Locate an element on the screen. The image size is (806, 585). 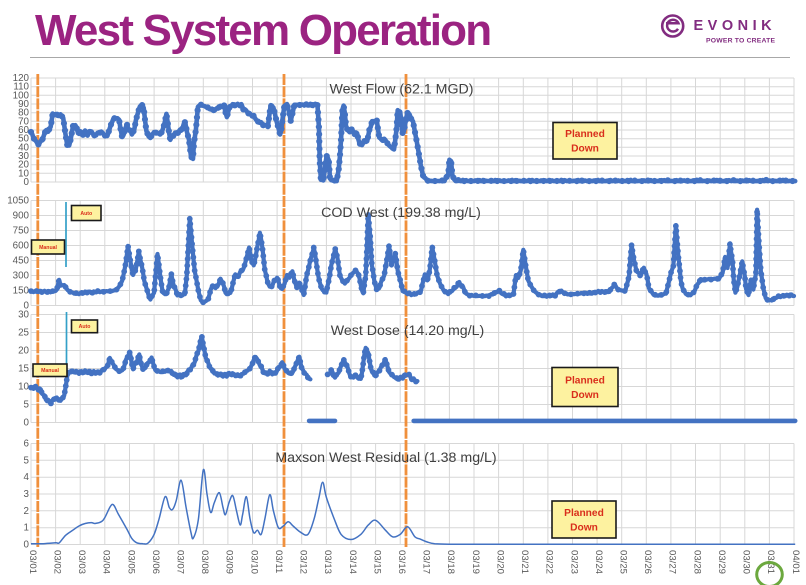
svg-text: 450 is located at coordinates (21, 261).